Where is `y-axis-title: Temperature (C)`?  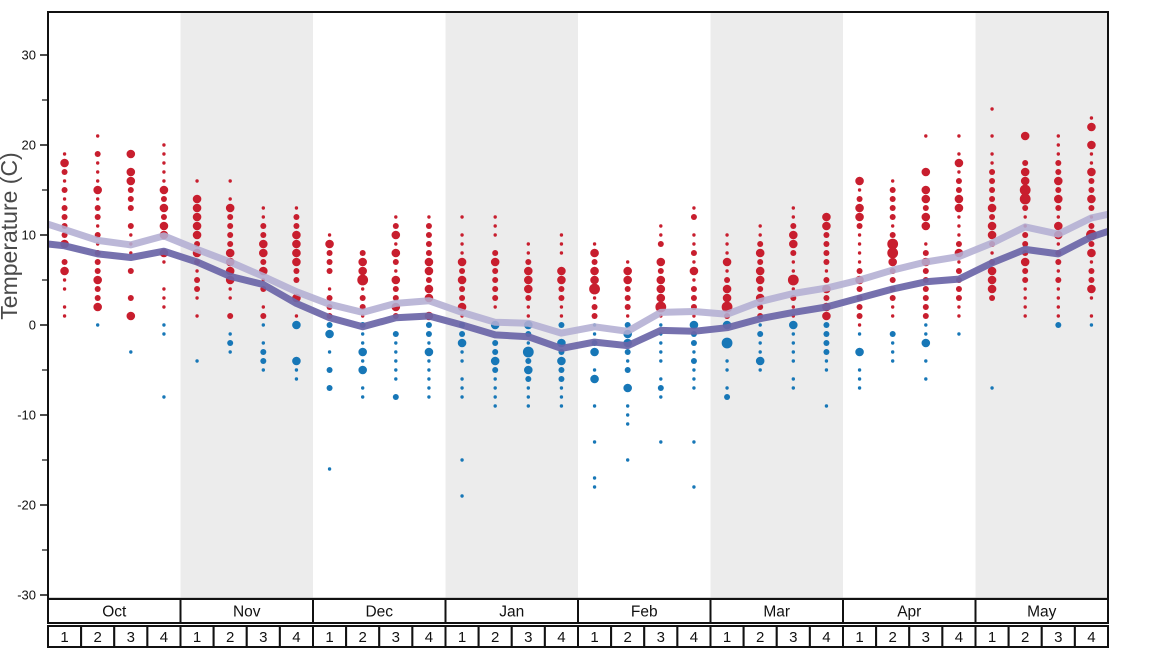
y-axis-title: Temperature (C) is located at coordinates (11, 235).